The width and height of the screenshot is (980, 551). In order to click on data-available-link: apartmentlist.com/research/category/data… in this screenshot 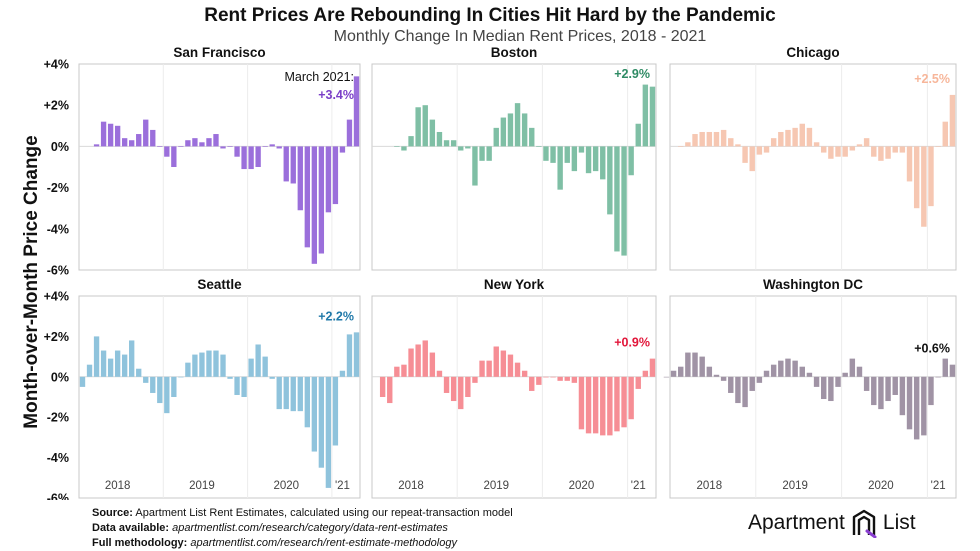, I will do `click(310, 528)`.